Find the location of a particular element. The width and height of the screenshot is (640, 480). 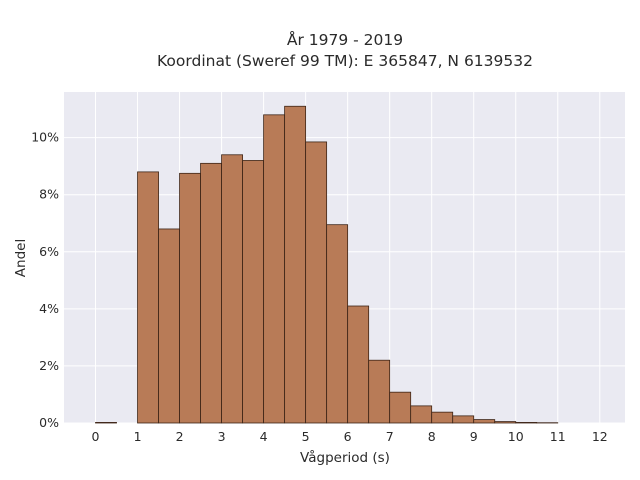

chart-title-line-1: År 1979 - 2019 is located at coordinates (345, 39).